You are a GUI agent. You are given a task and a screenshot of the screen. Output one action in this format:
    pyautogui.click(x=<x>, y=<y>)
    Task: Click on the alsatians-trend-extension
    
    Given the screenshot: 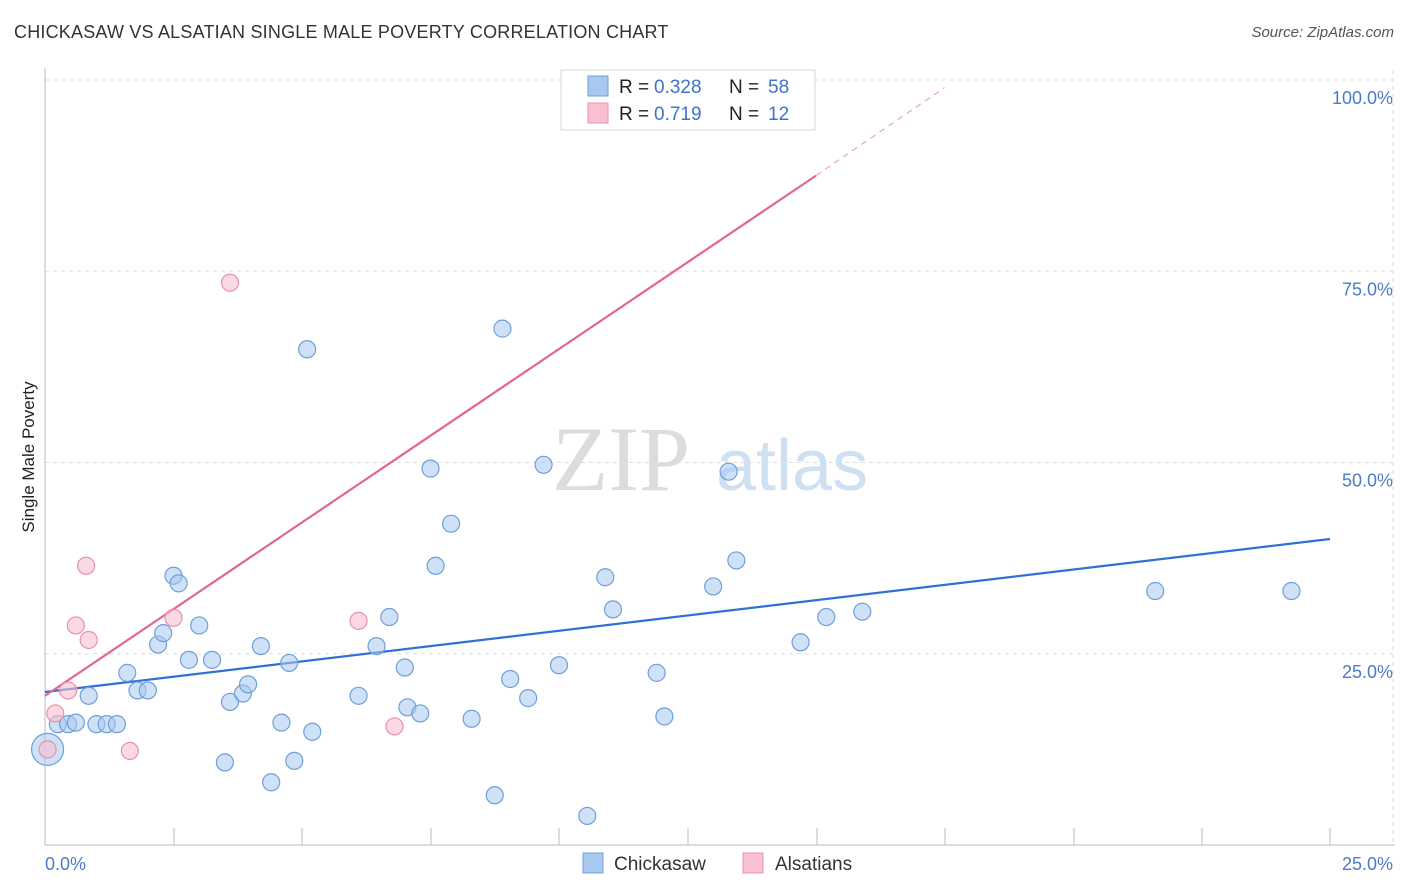 What is the action you would take?
    pyautogui.click(x=880, y=132)
    